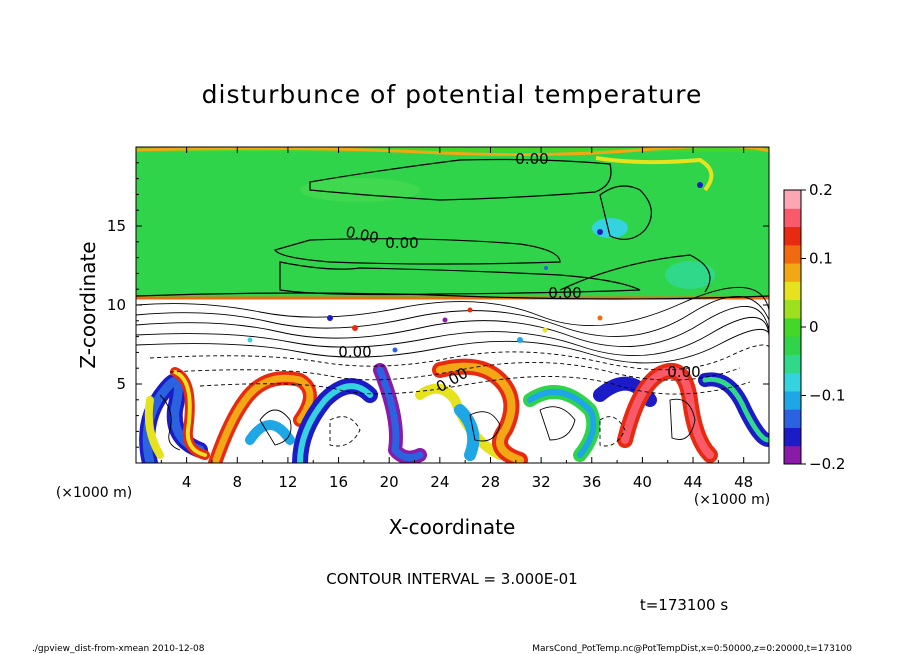 The width and height of the screenshot is (904, 654). Describe the element at coordinates (360, 190) in the screenshot. I see `upper-patch-a` at that location.